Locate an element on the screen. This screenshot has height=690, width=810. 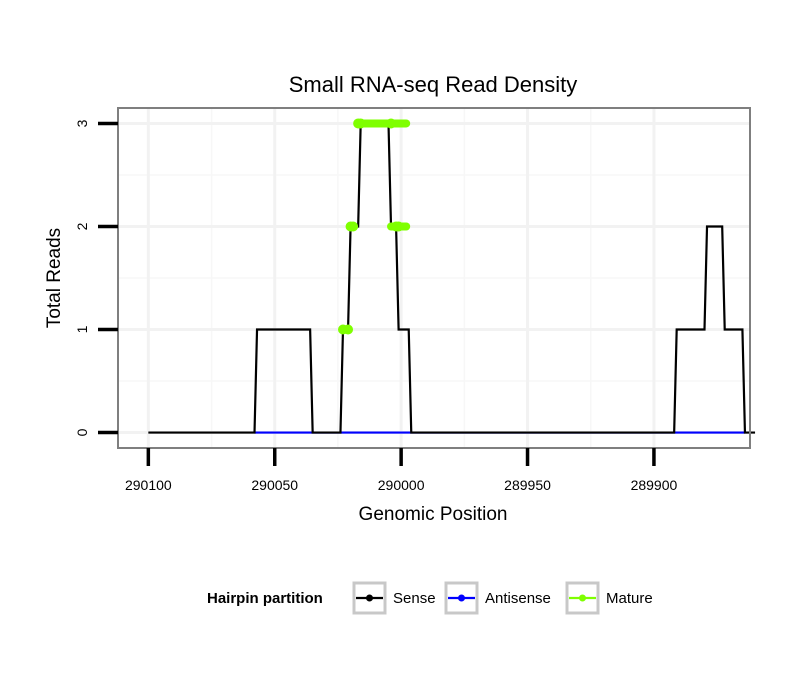
y-tick-label: 1 is located at coordinates (82, 329).